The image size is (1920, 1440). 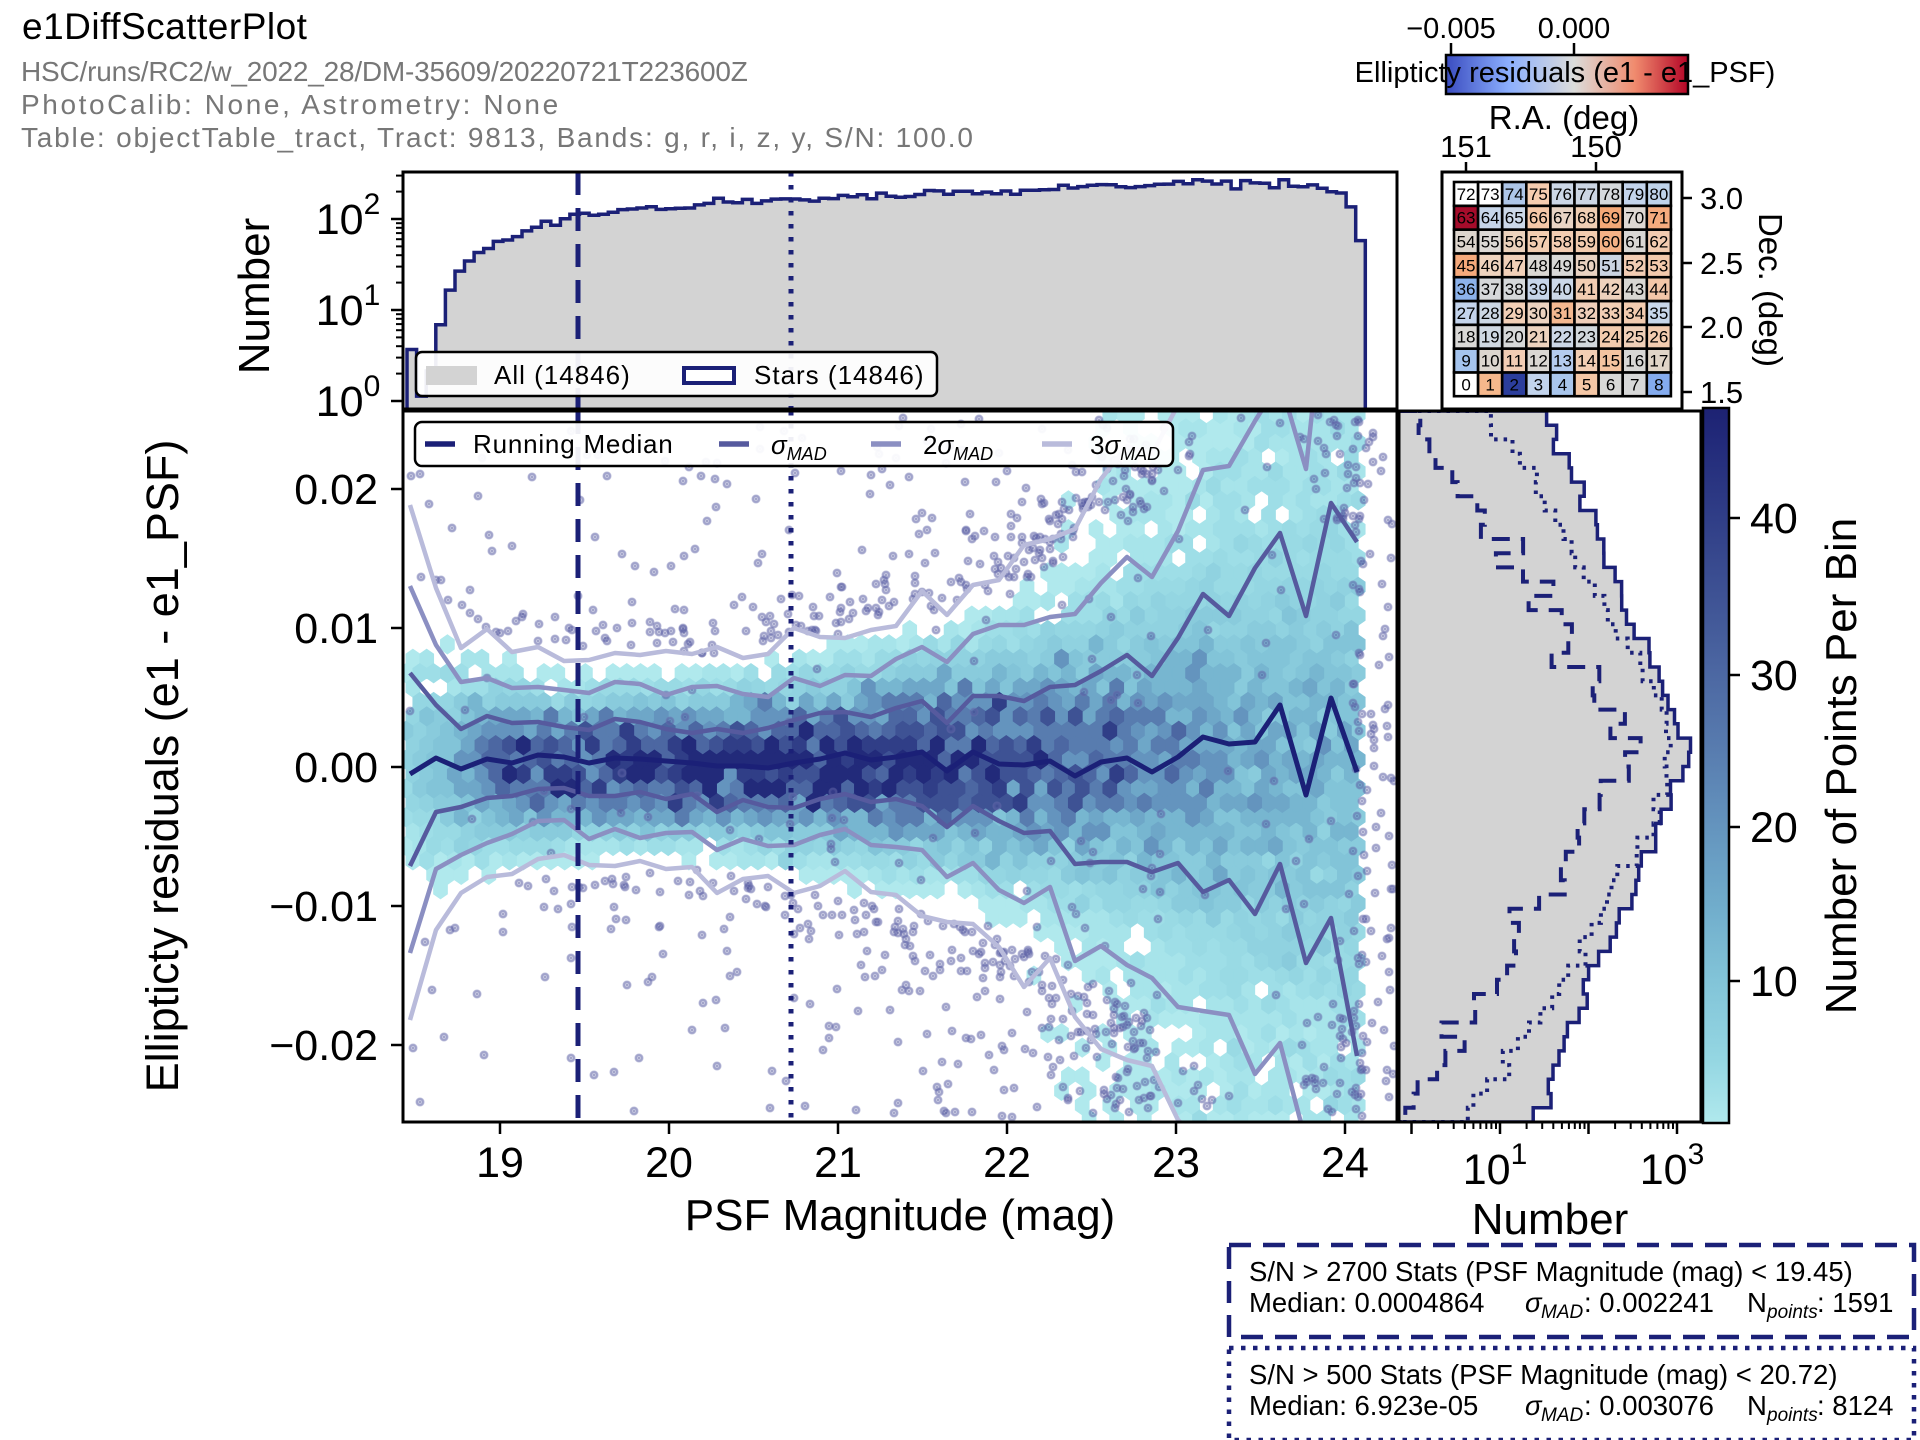 I want to click on svg-text: 0.01, so click(x=336, y=629).